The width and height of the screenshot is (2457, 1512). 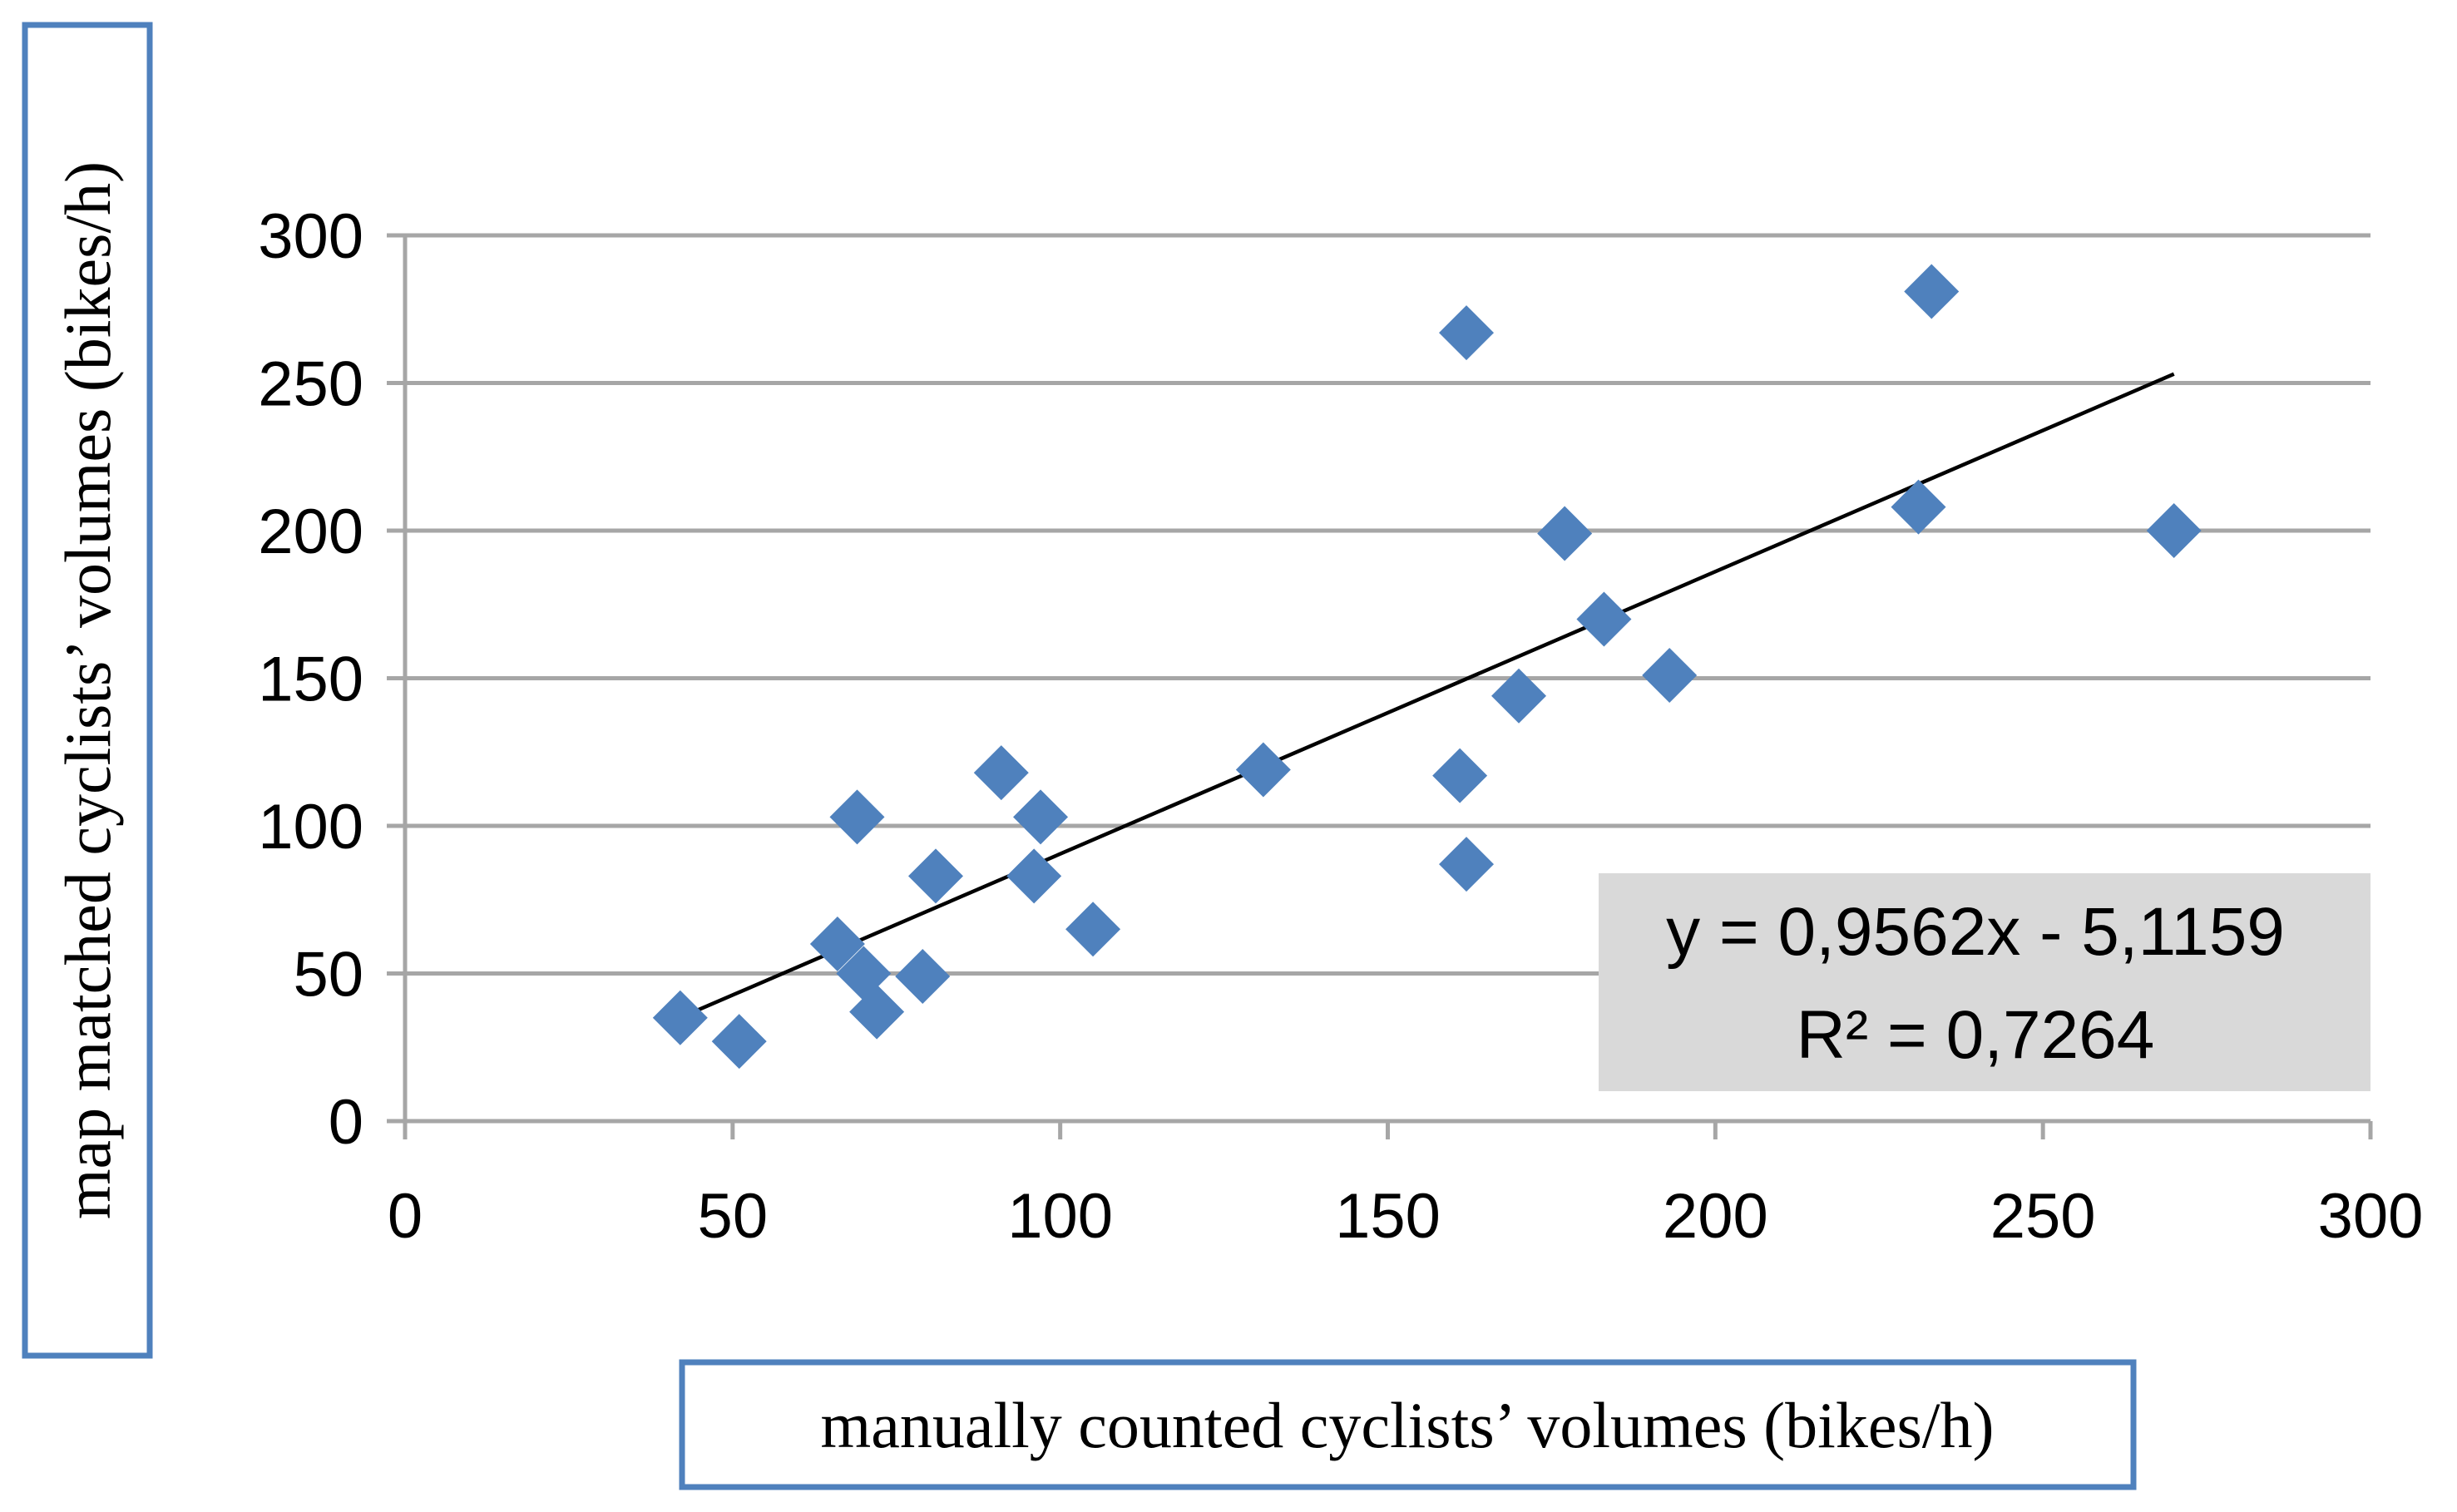 What do you see at coordinates (310, 384) in the screenshot?
I see `y-tick-label: 250` at bounding box center [310, 384].